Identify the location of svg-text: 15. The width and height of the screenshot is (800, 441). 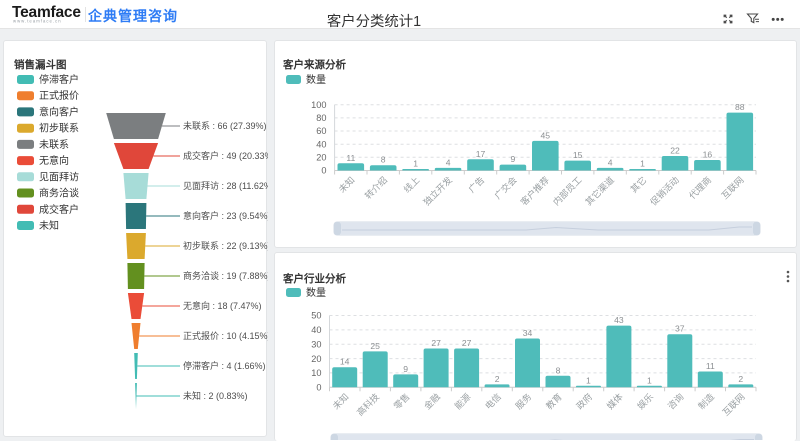
(578, 155).